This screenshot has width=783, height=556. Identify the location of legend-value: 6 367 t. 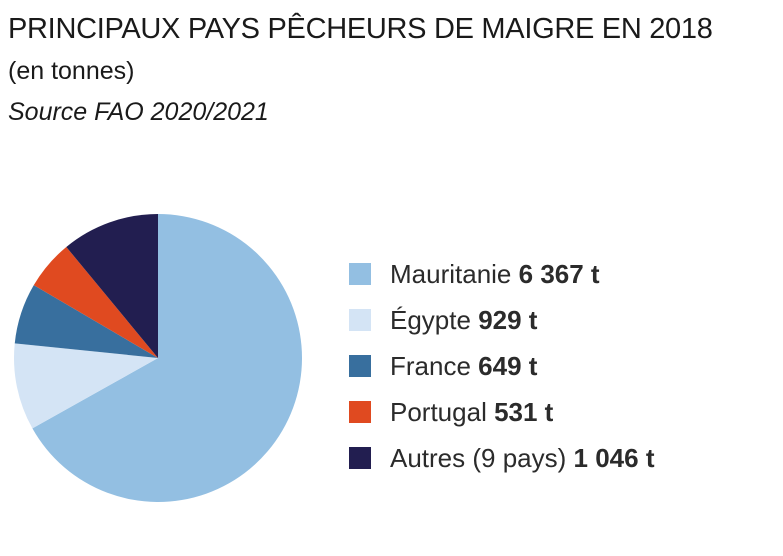
(559, 274).